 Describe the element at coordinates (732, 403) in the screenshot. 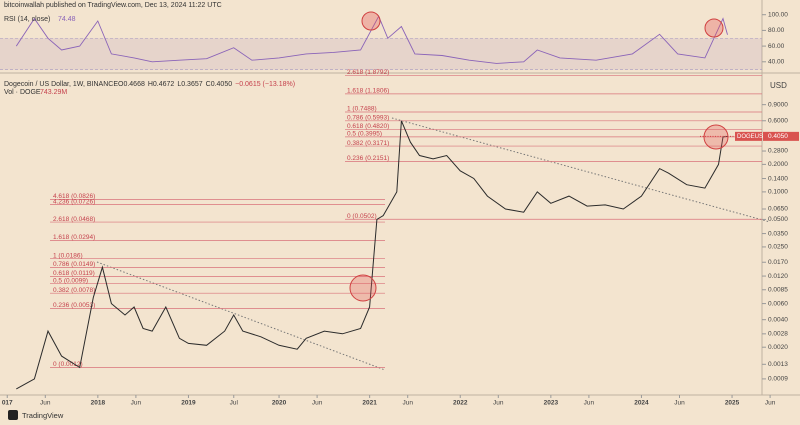

I see `x-tick-label: 2025` at that location.